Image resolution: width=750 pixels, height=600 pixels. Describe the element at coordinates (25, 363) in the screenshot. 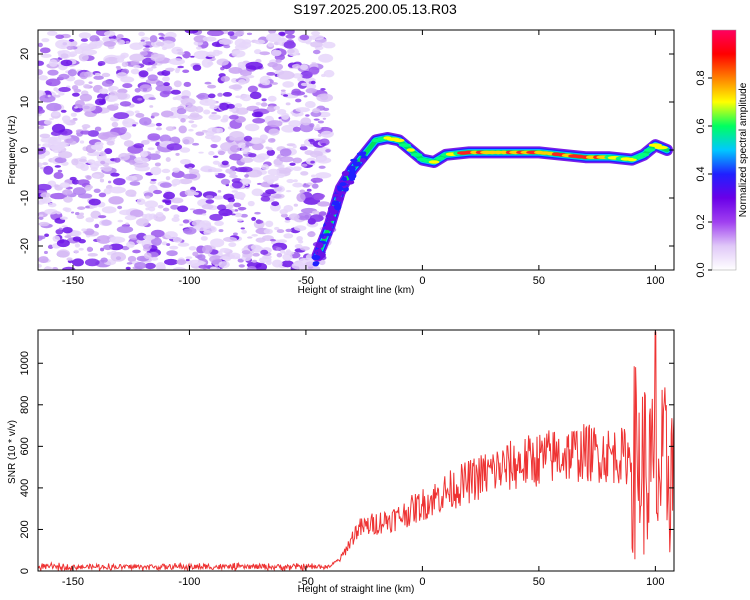

I see `y-tick-label: 1000` at that location.